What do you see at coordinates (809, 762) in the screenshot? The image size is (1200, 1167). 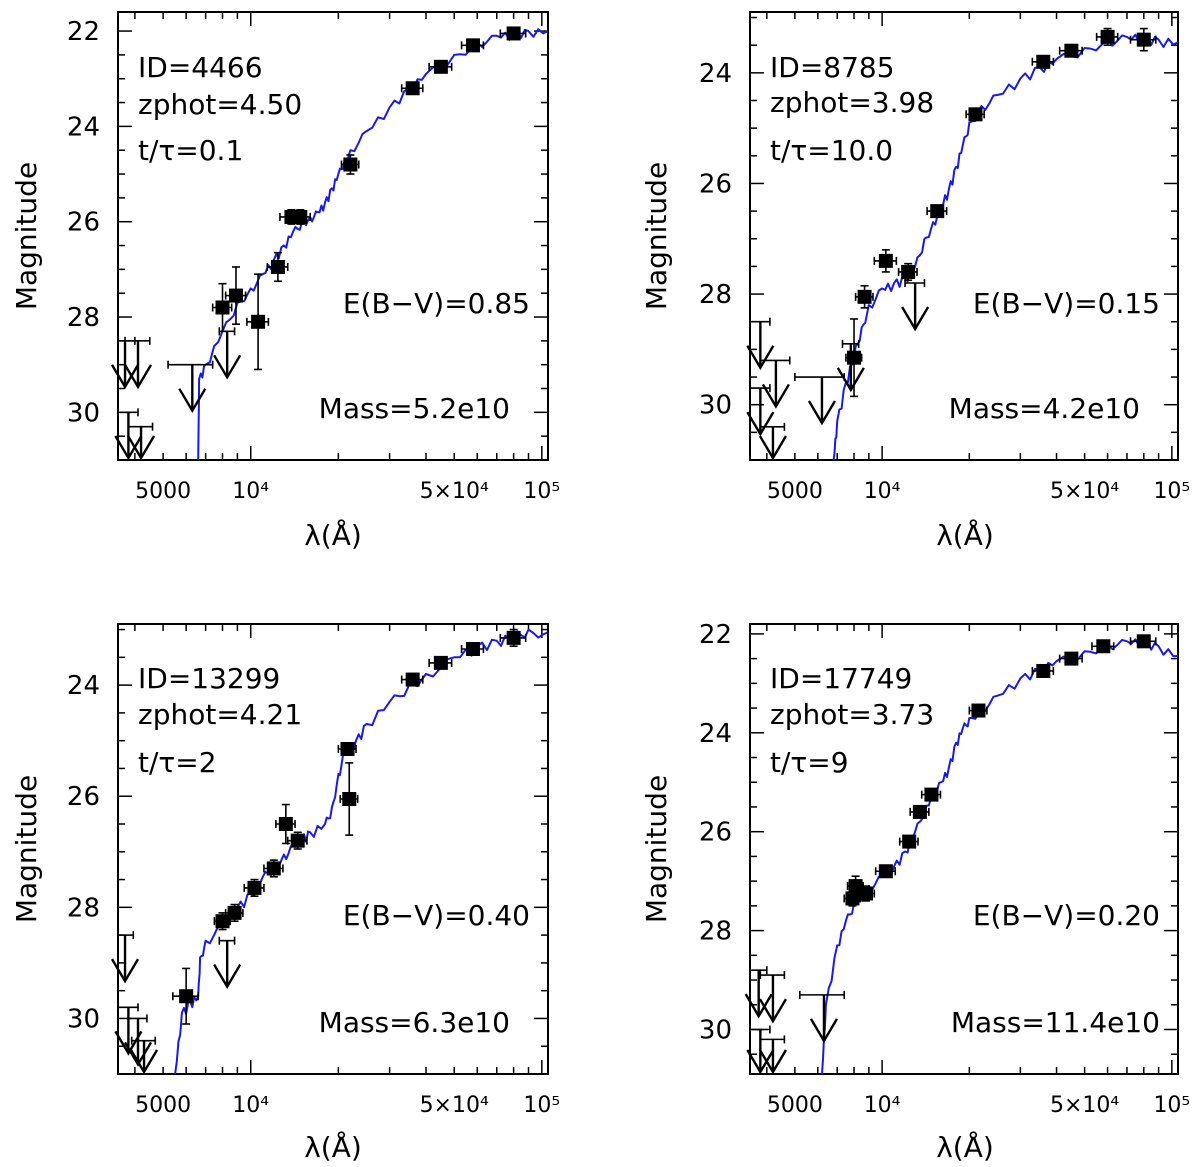 I see `annotation-age: t/τ=9` at bounding box center [809, 762].